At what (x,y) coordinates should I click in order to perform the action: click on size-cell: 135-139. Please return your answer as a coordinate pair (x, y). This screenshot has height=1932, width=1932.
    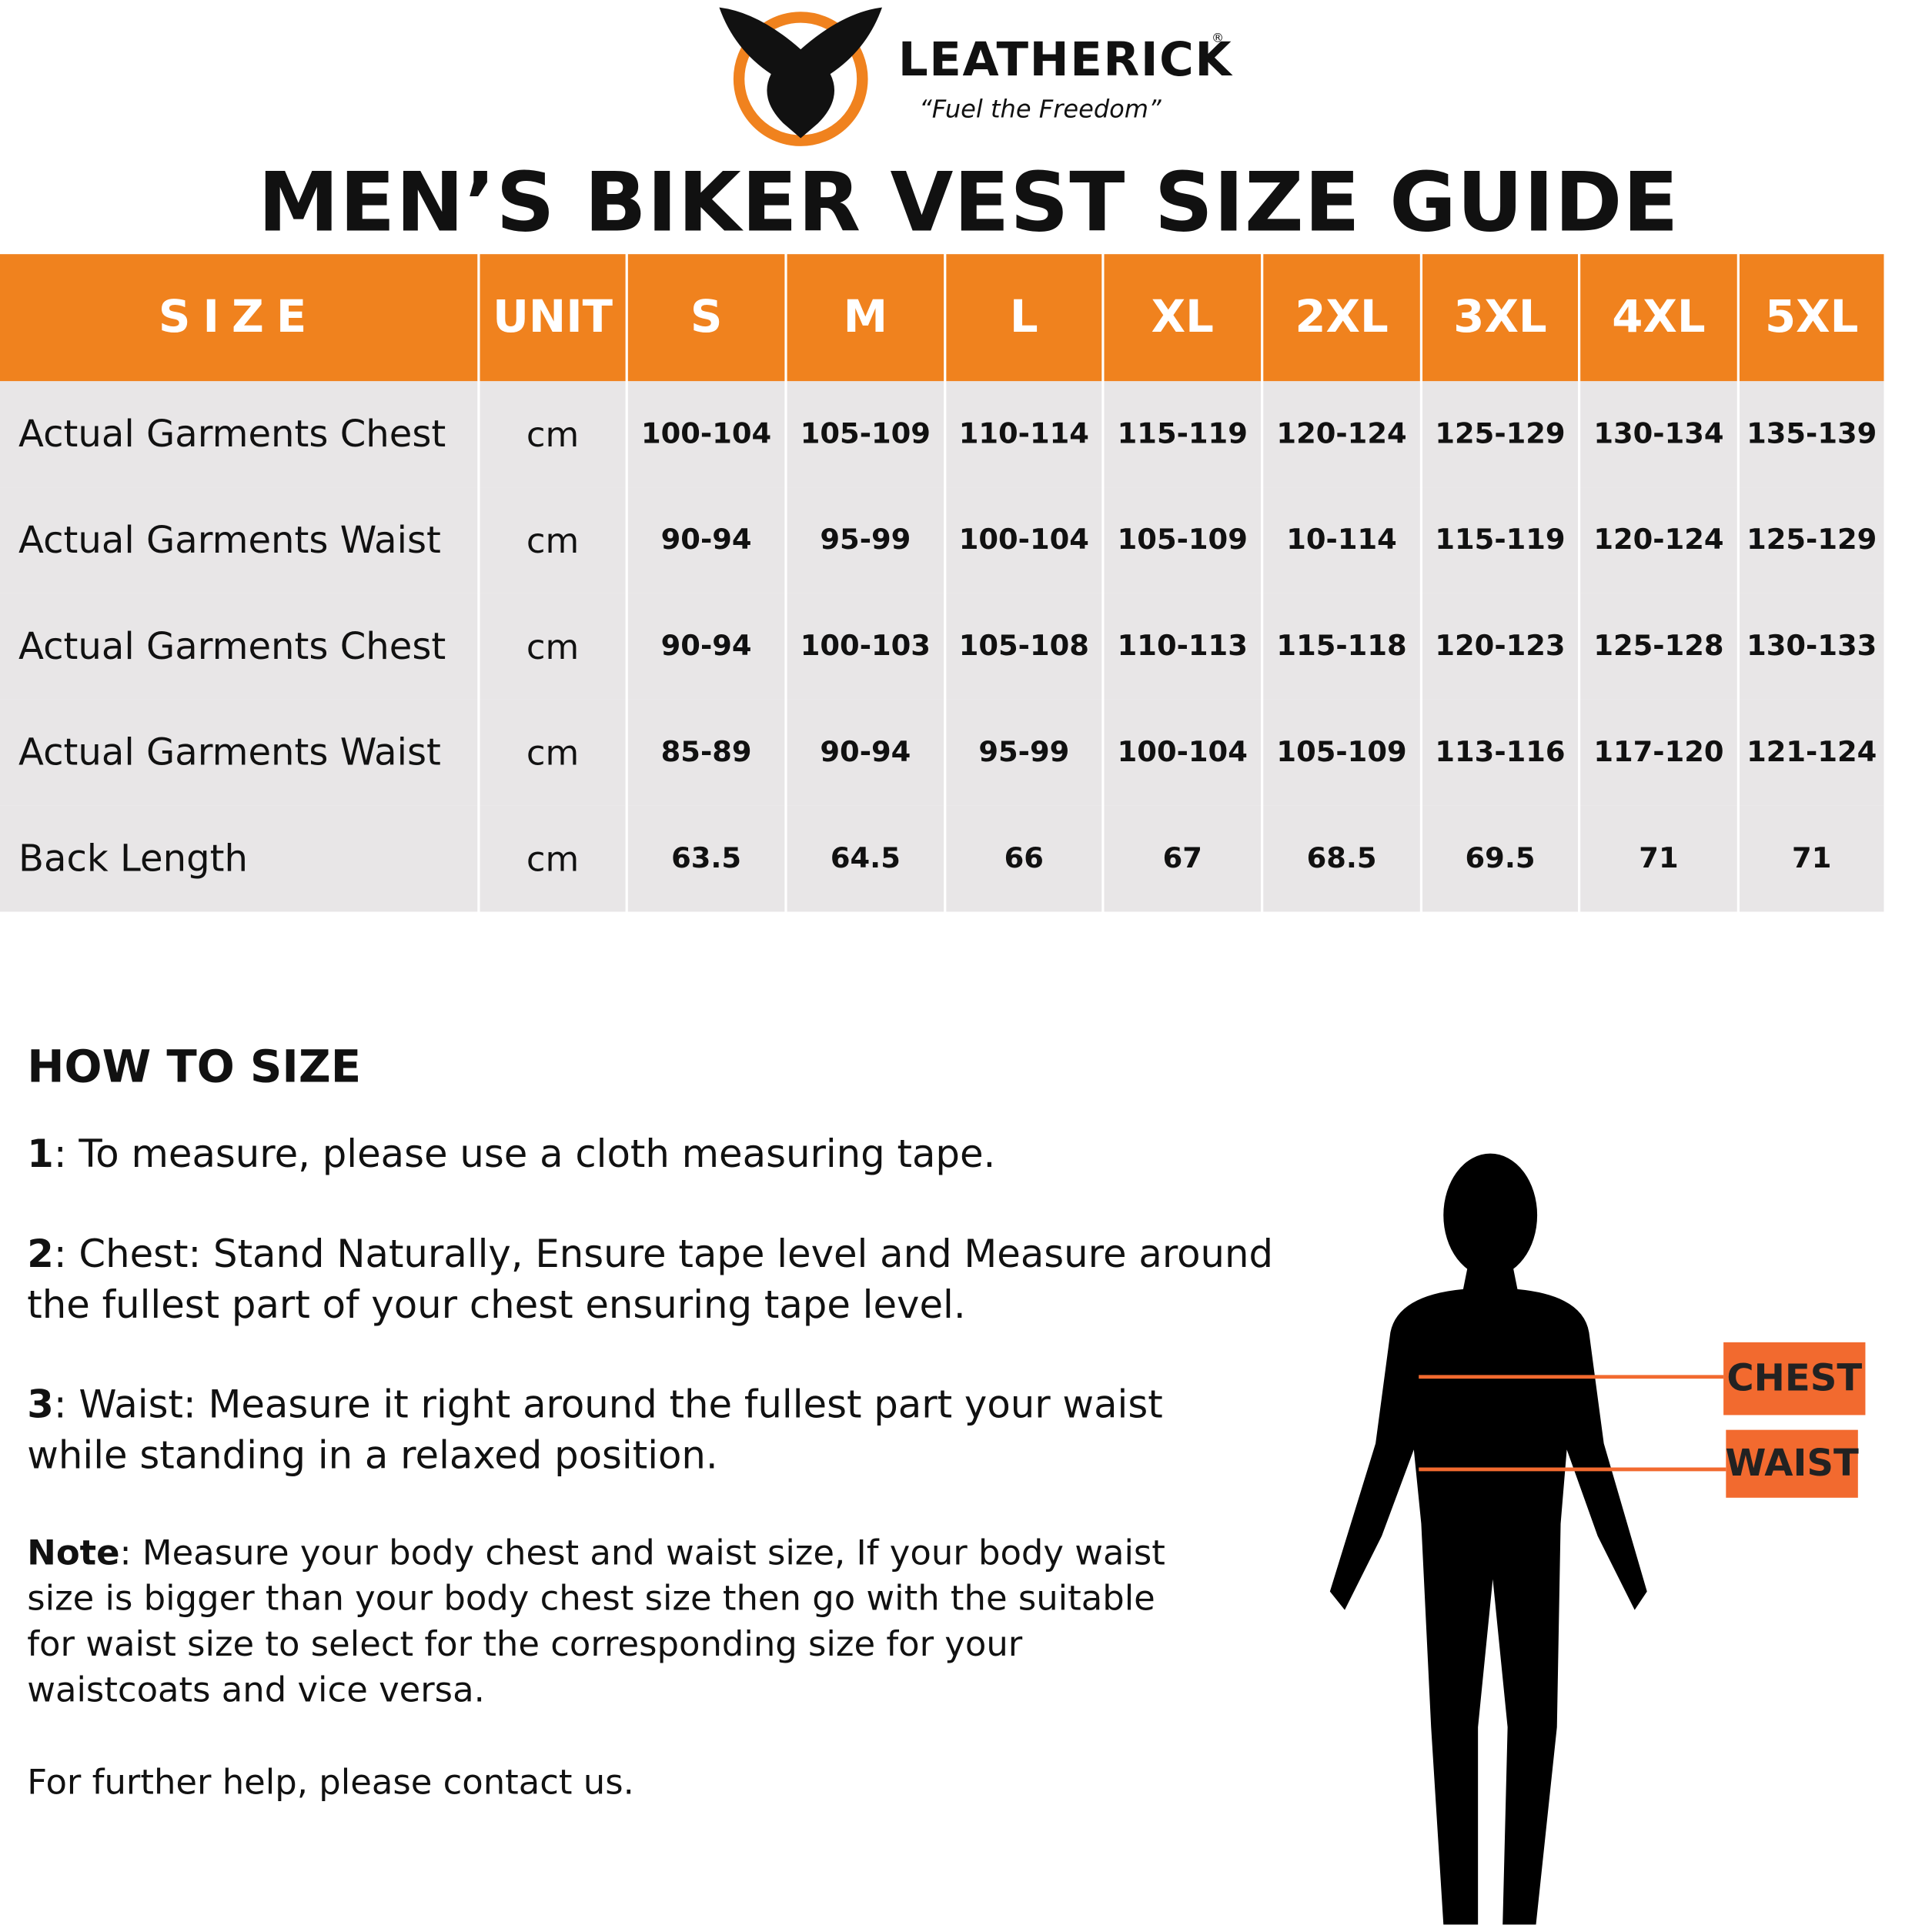
    Looking at the image, I should click on (1812, 434).